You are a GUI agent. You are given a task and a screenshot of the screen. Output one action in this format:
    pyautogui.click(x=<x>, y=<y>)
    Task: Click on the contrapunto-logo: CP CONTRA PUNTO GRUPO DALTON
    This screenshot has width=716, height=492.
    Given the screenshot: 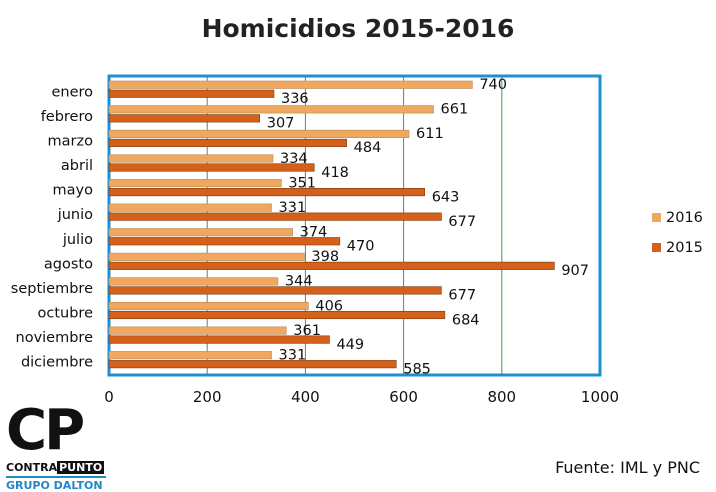 What is the action you would take?
    pyautogui.click(x=58, y=445)
    